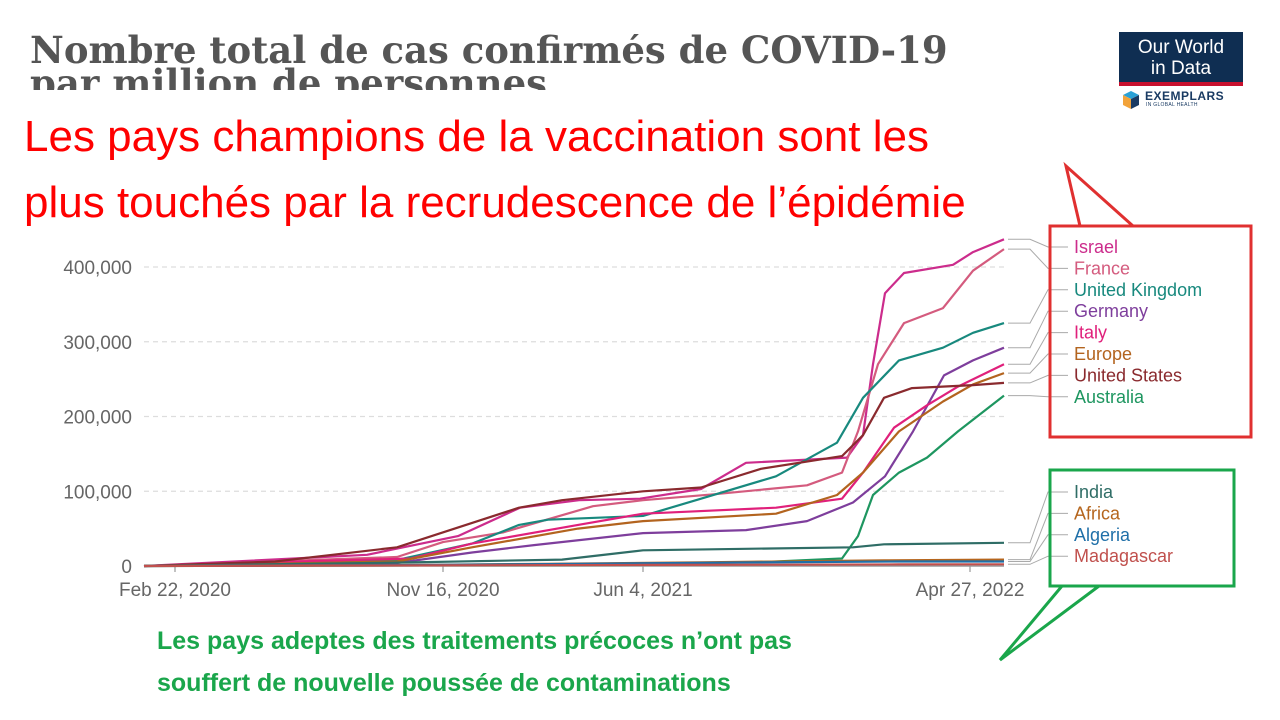 This screenshot has width=1280, height=720. I want to click on y-tick-label: 200,000, so click(97, 418).